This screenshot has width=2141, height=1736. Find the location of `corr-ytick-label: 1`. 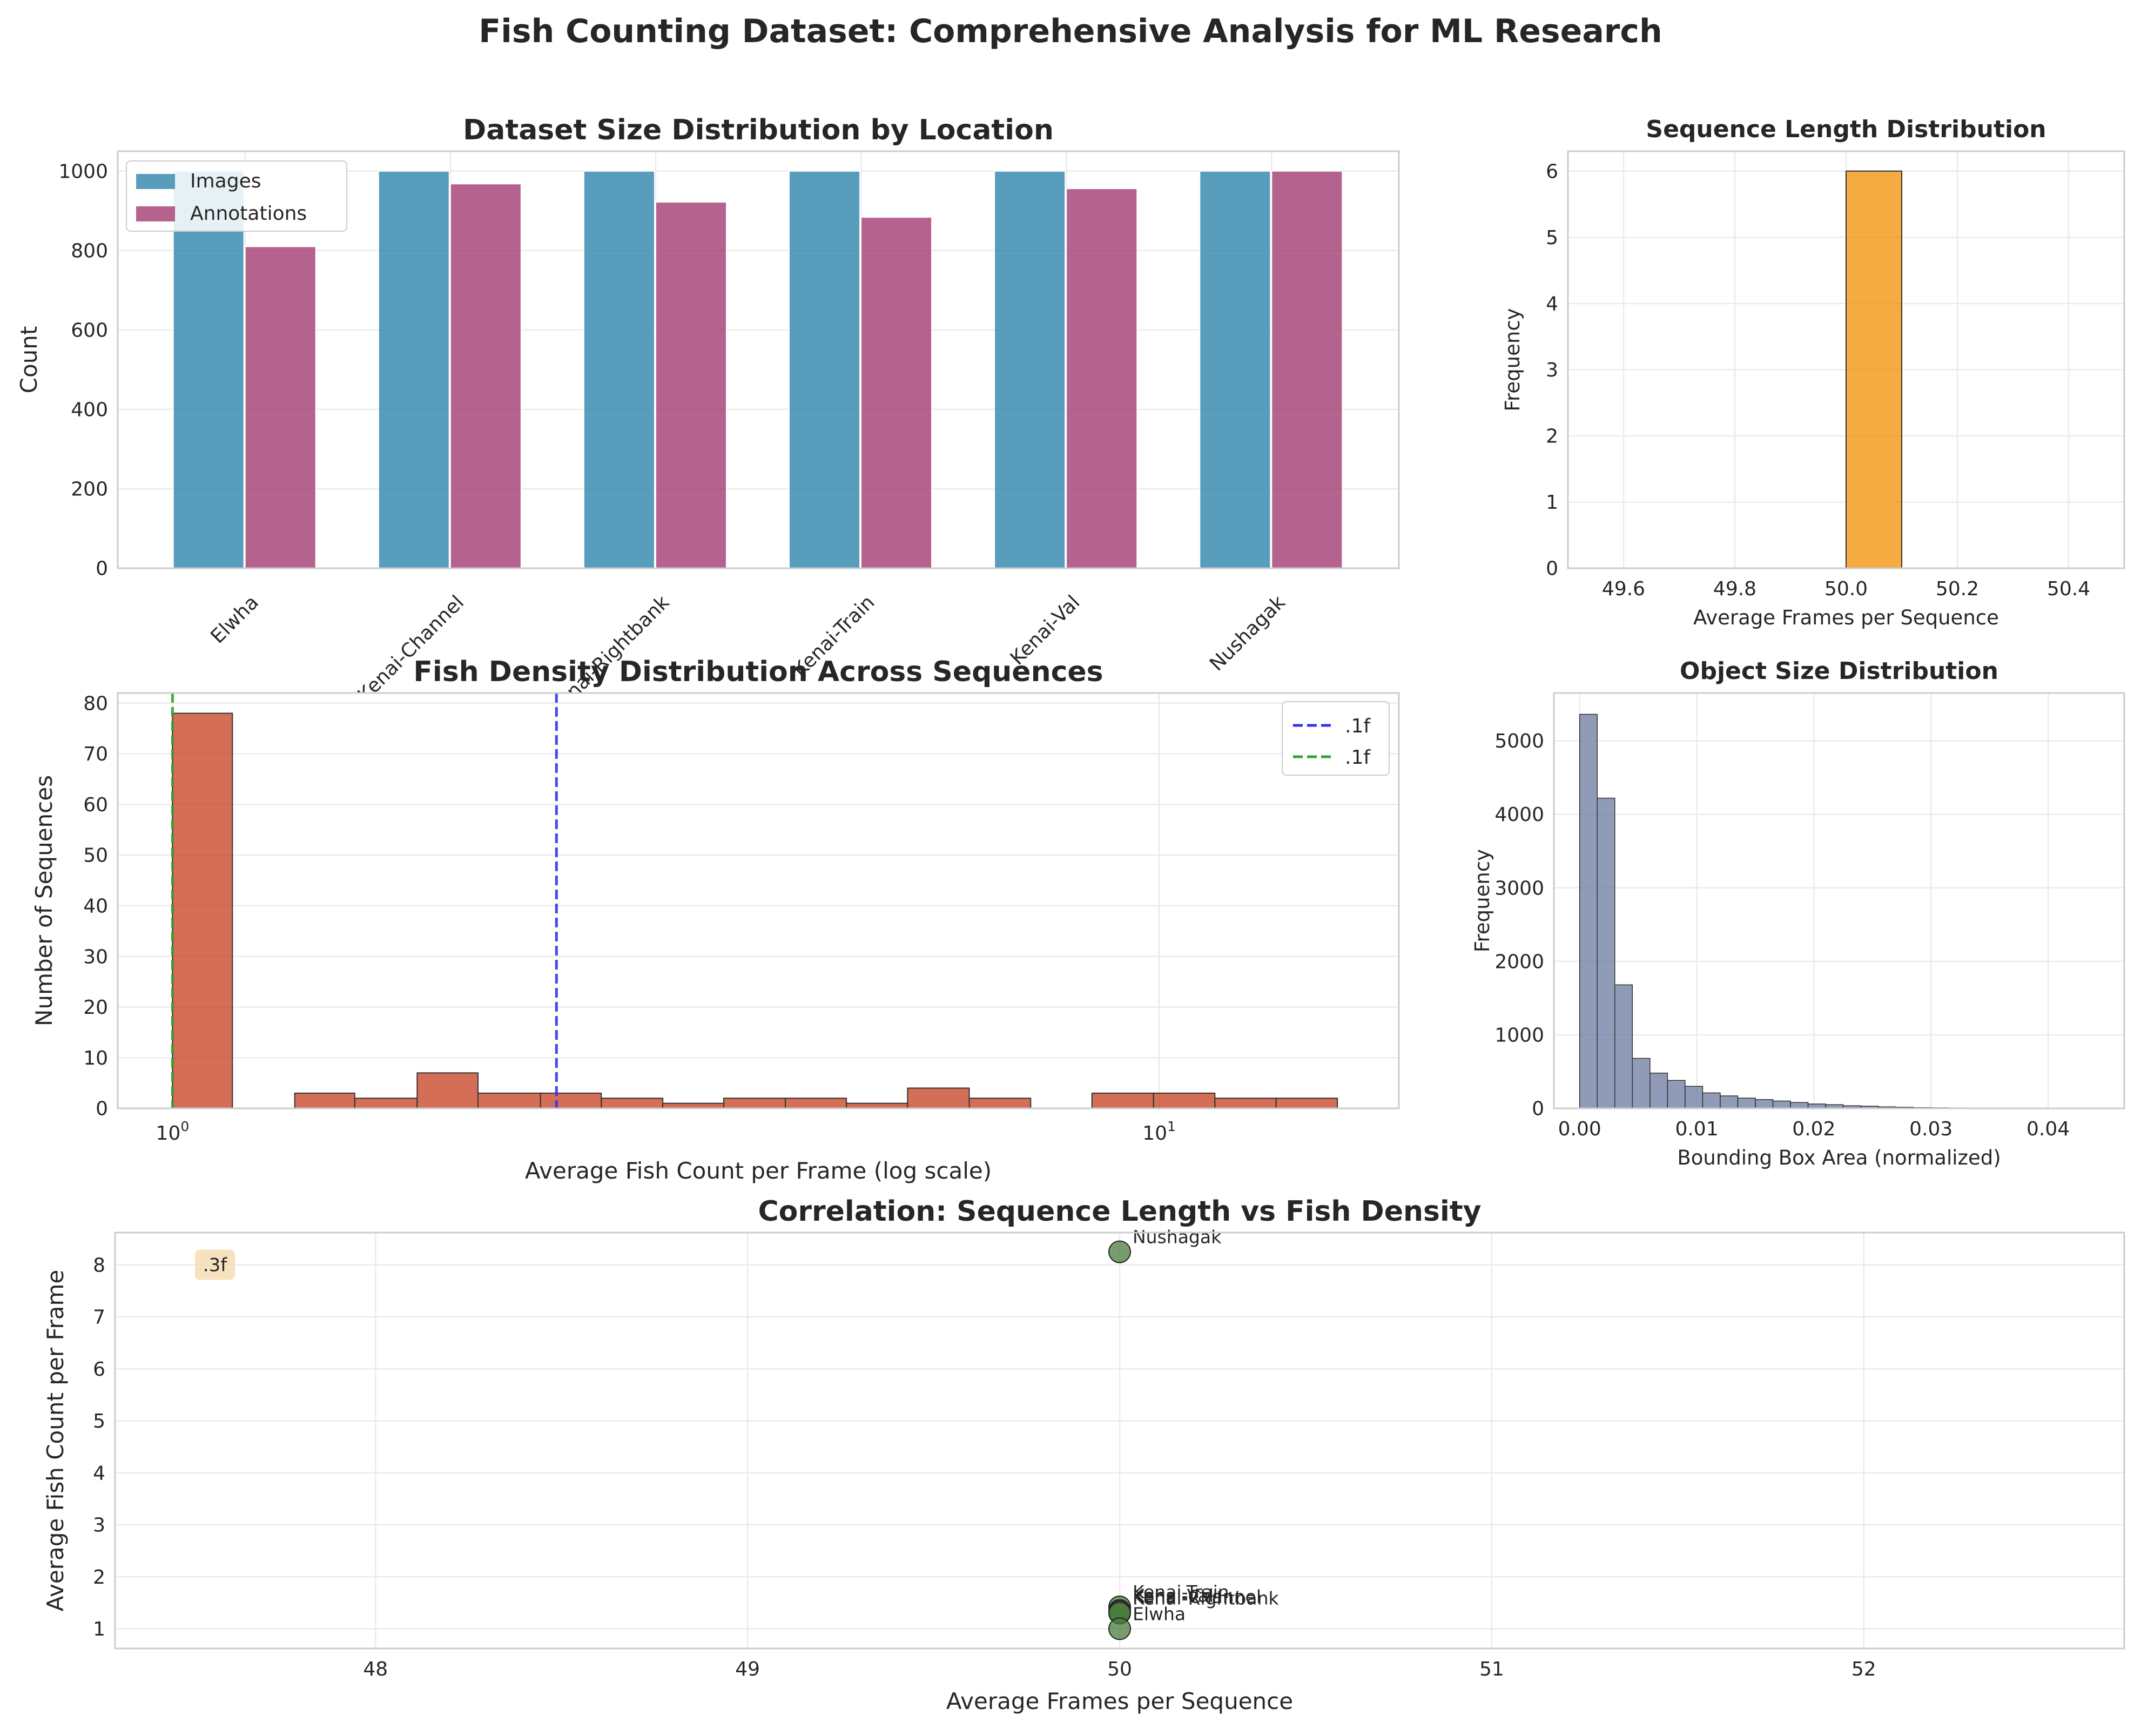

corr-ytick-label: 1 is located at coordinates (99, 1629).